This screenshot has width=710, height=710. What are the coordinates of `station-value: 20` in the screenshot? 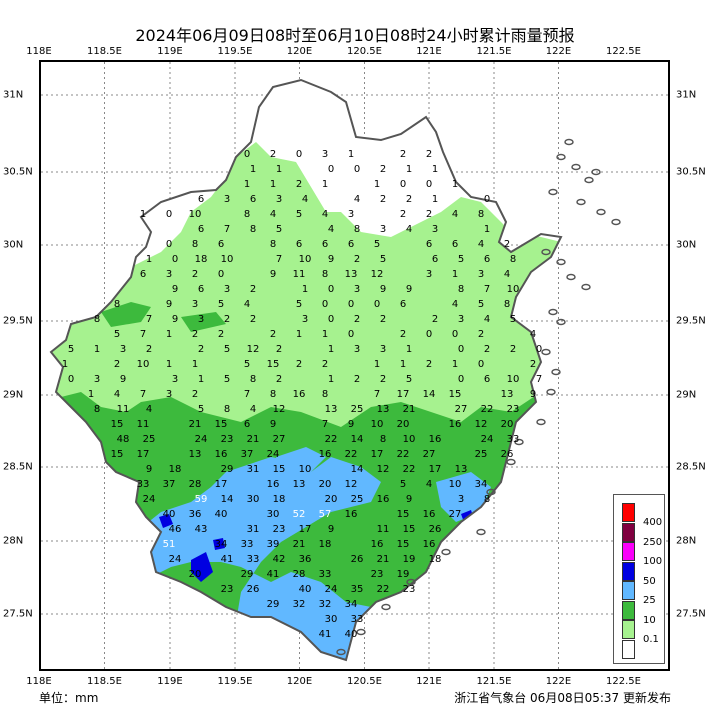 It's located at (403, 424).